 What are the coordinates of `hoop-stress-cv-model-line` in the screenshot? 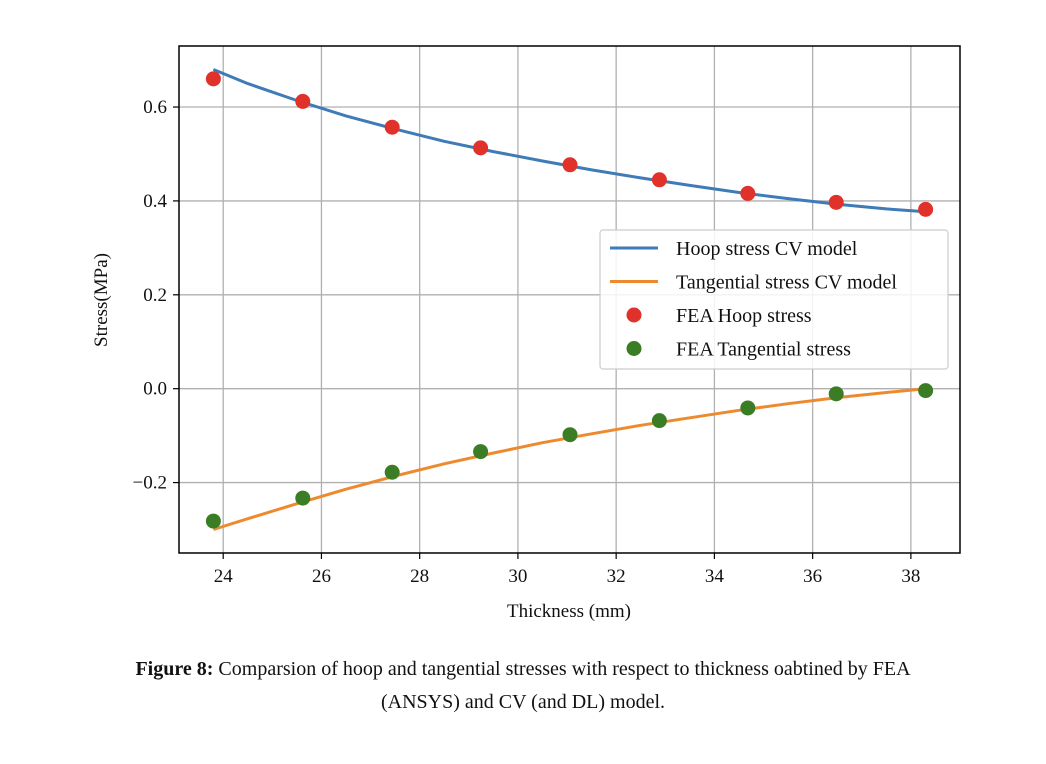 It's located at (569, 141).